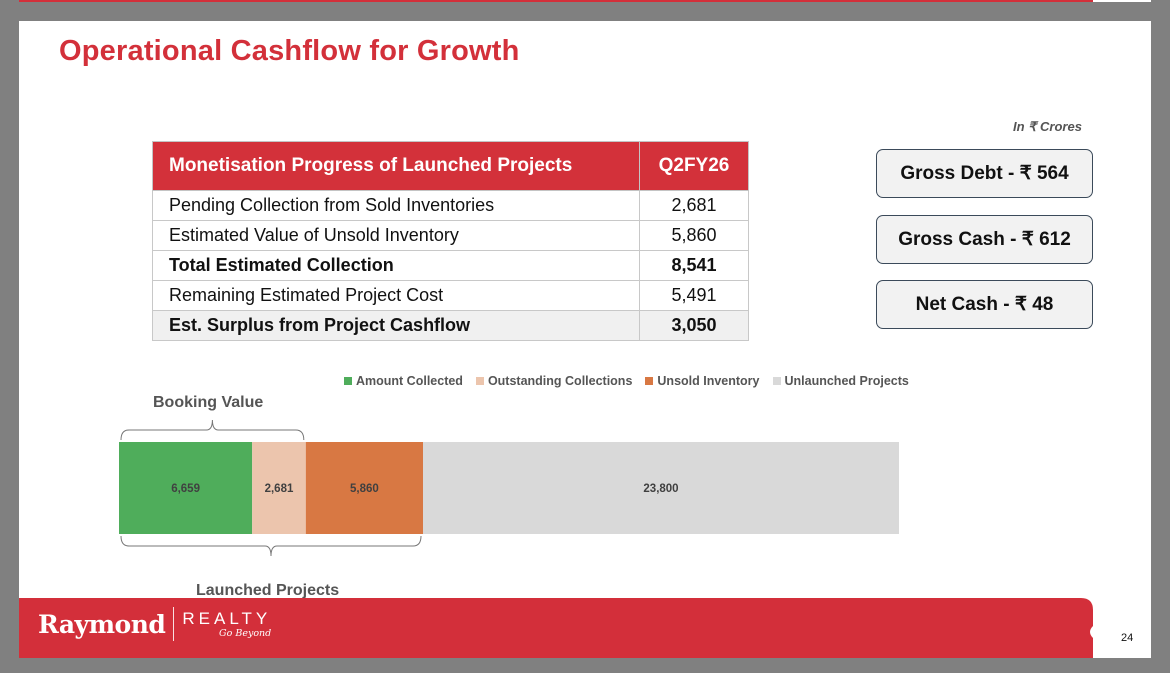 The height and width of the screenshot is (673, 1170). I want to click on row-value: 2,681, so click(694, 205).